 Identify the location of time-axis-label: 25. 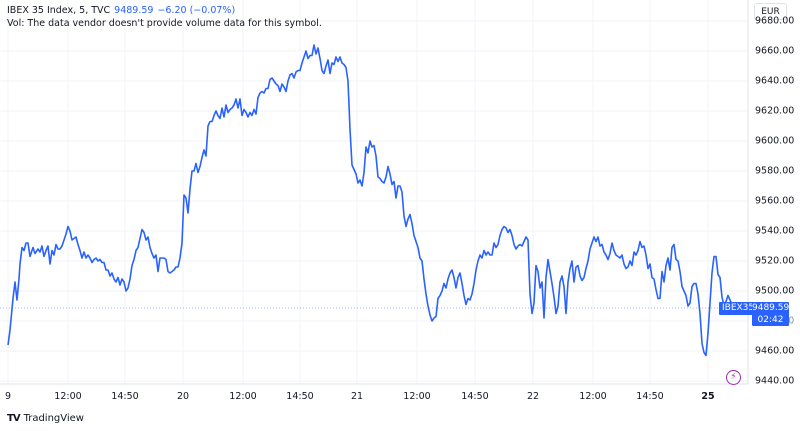
(708, 396).